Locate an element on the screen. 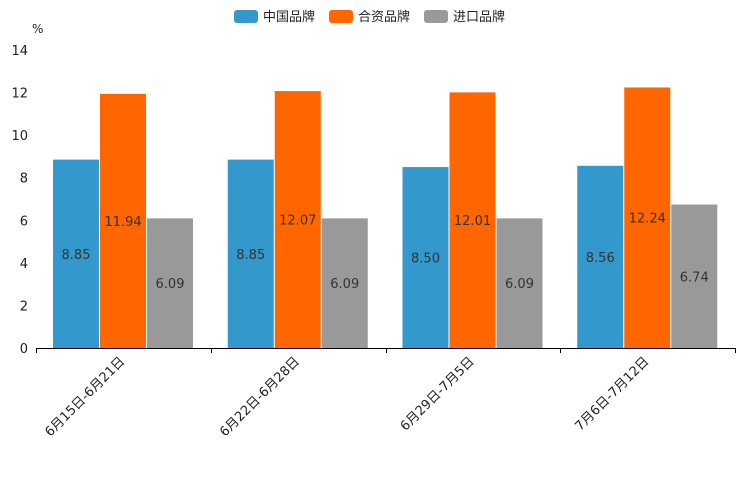 This screenshot has width=744, height=496. data-label-series-1-cat-1: 12.07 is located at coordinates (297, 221).